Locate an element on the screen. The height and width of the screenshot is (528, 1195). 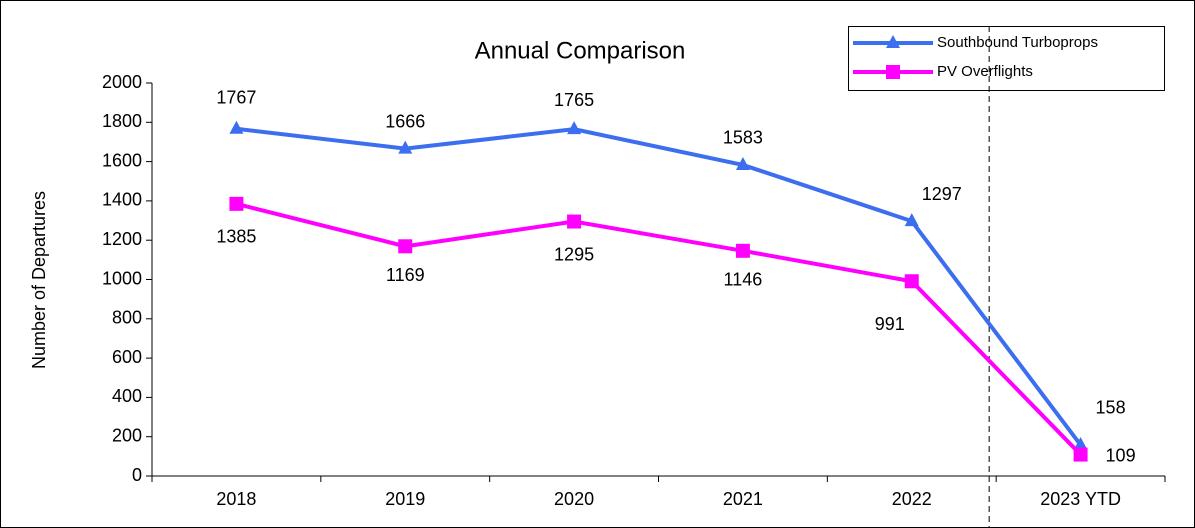
x-tick-label: 2020 is located at coordinates (574, 499).